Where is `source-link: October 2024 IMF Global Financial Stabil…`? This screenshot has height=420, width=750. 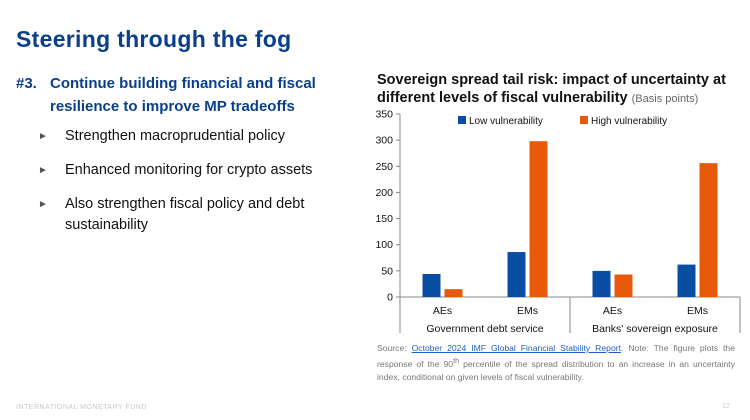
source-link: October 2024 IMF Global Financial Stabil… is located at coordinates (516, 348).